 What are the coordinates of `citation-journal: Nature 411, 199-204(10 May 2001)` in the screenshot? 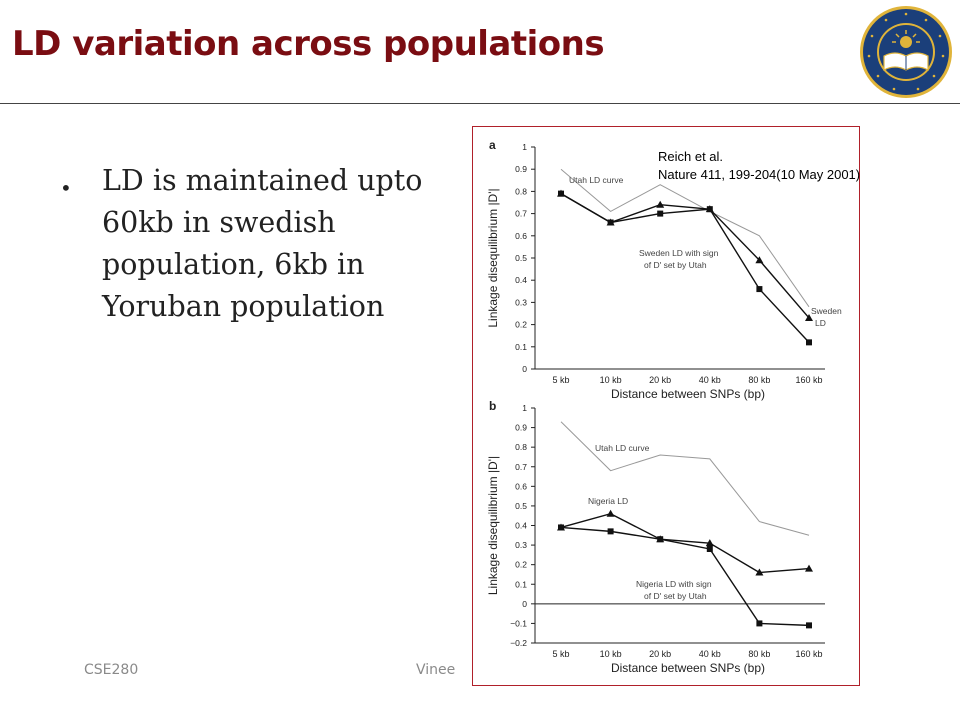 It's located at (759, 174).